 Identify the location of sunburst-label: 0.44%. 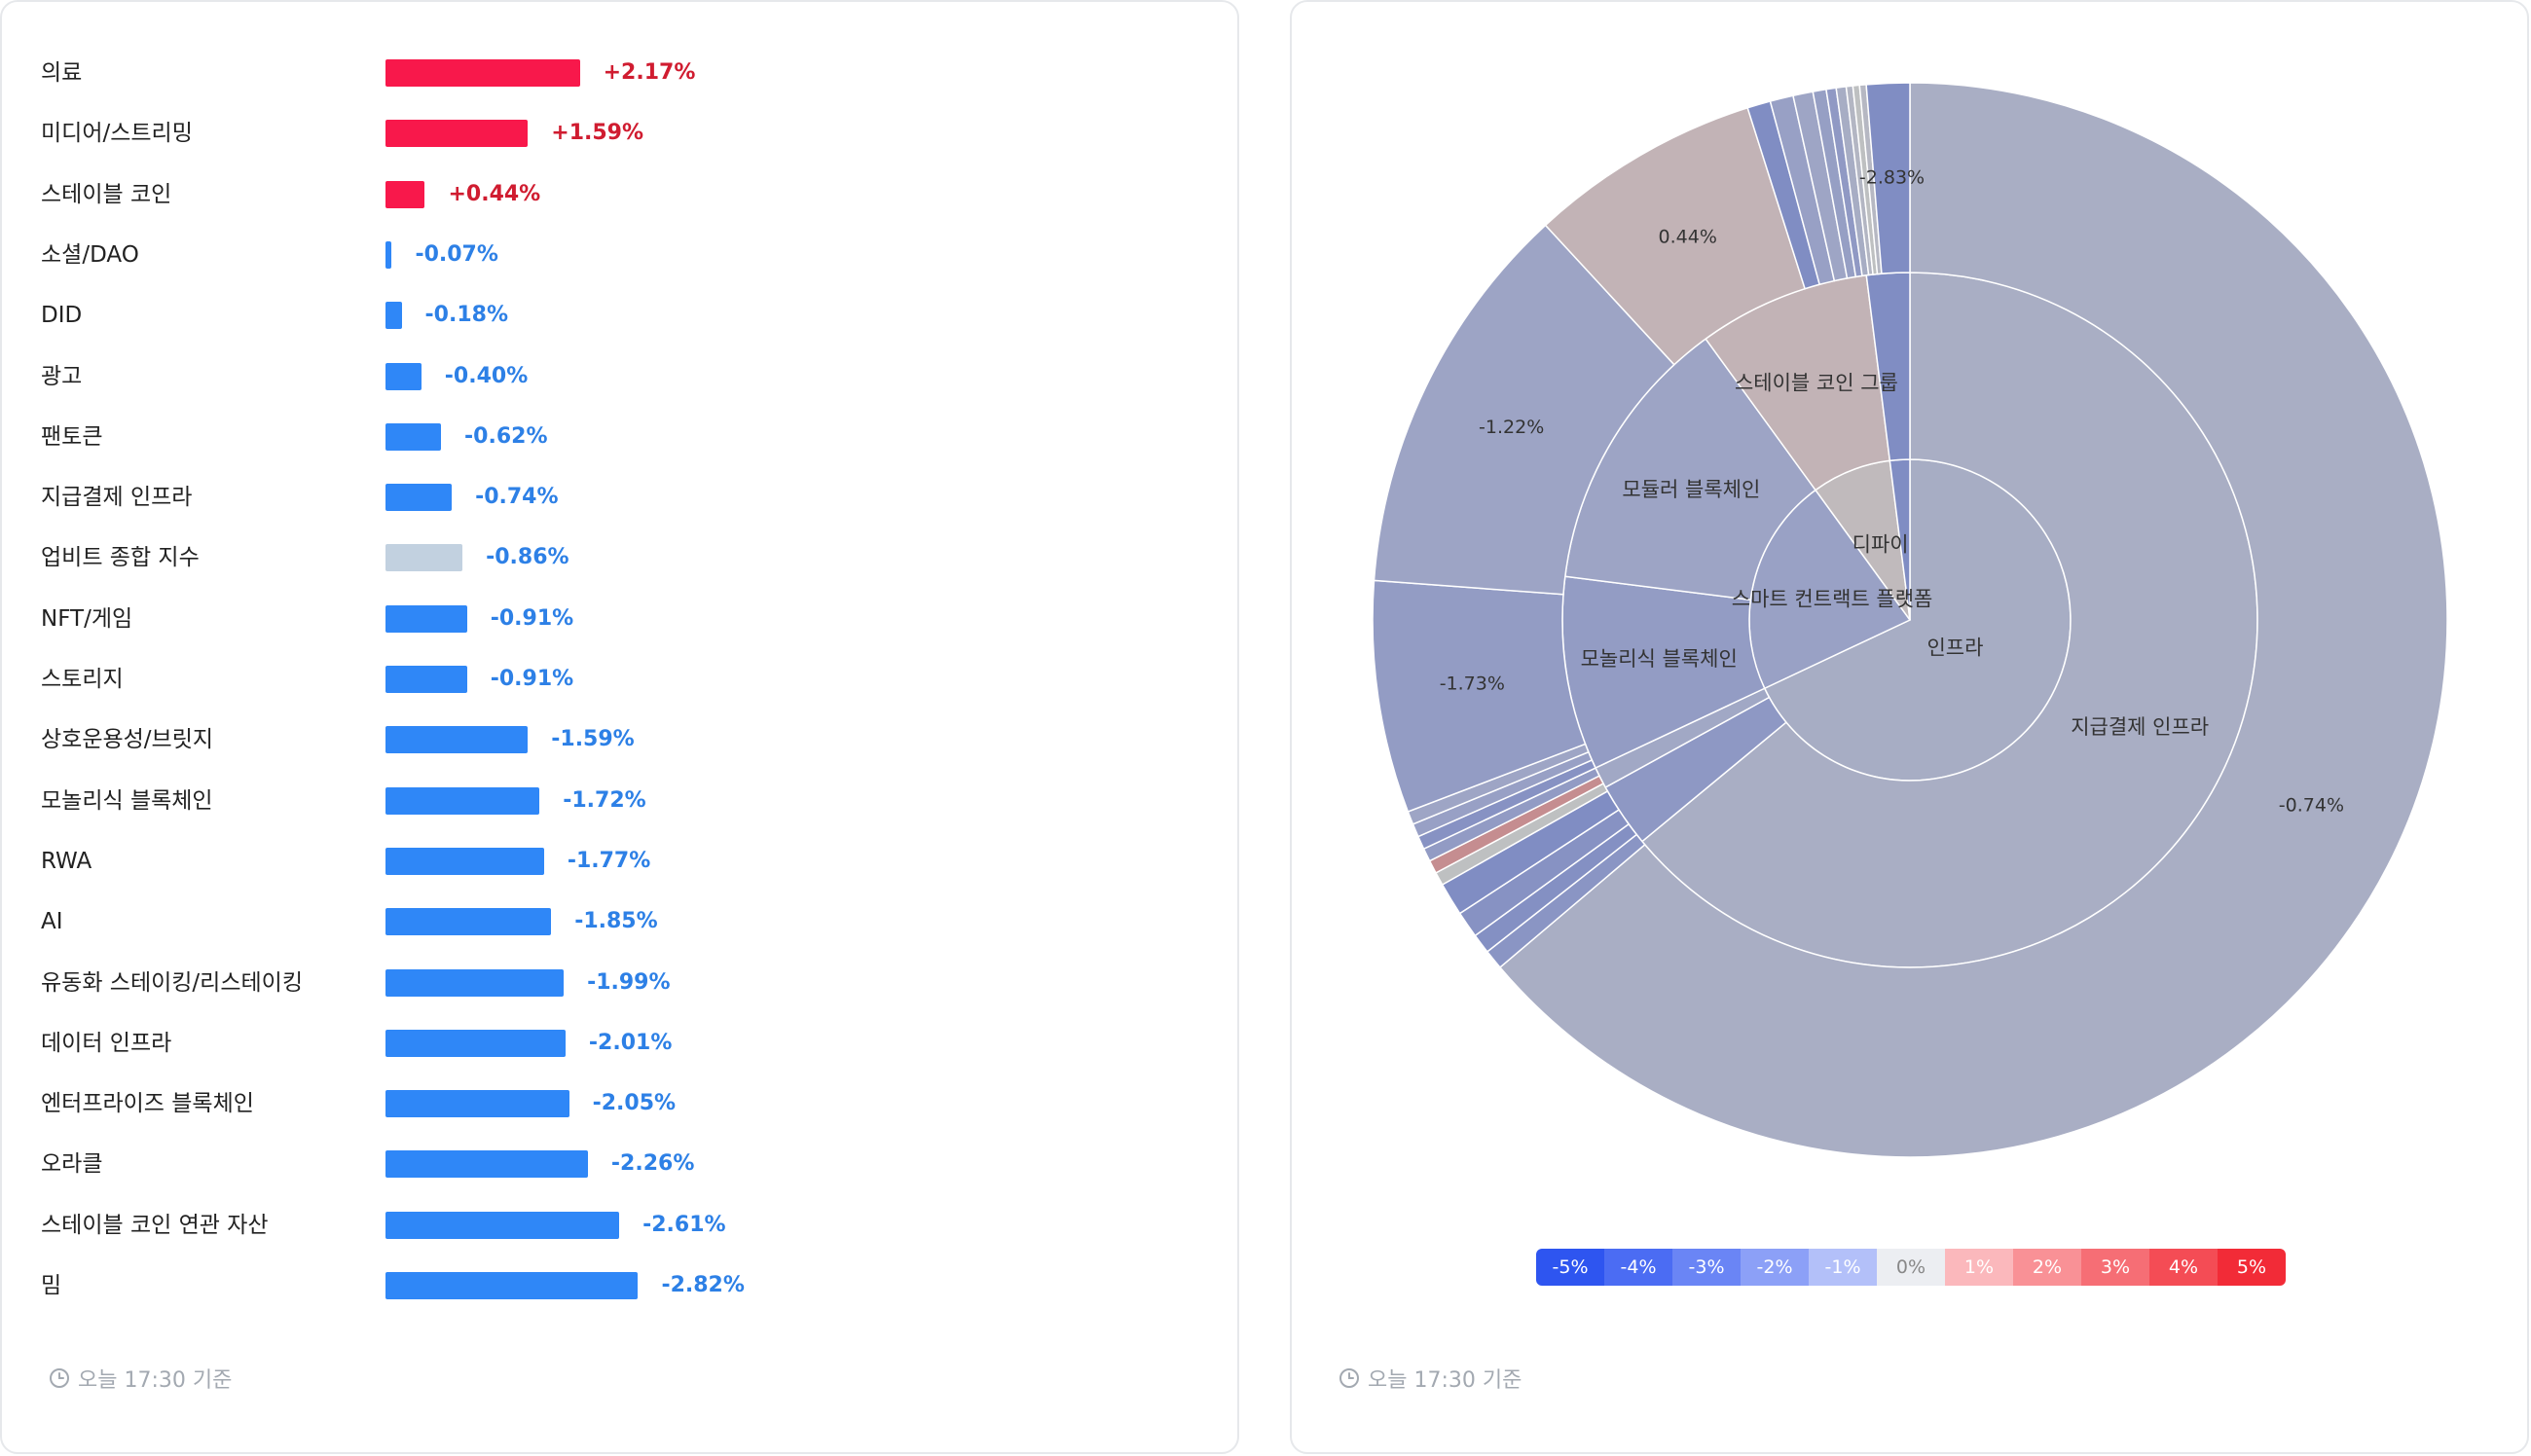
(1688, 236).